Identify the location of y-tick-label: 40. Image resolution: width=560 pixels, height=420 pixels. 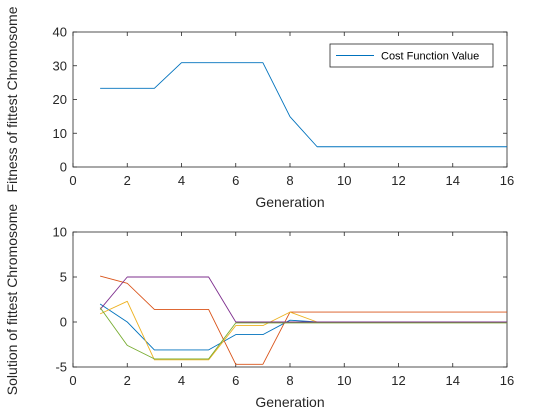
(60, 32).